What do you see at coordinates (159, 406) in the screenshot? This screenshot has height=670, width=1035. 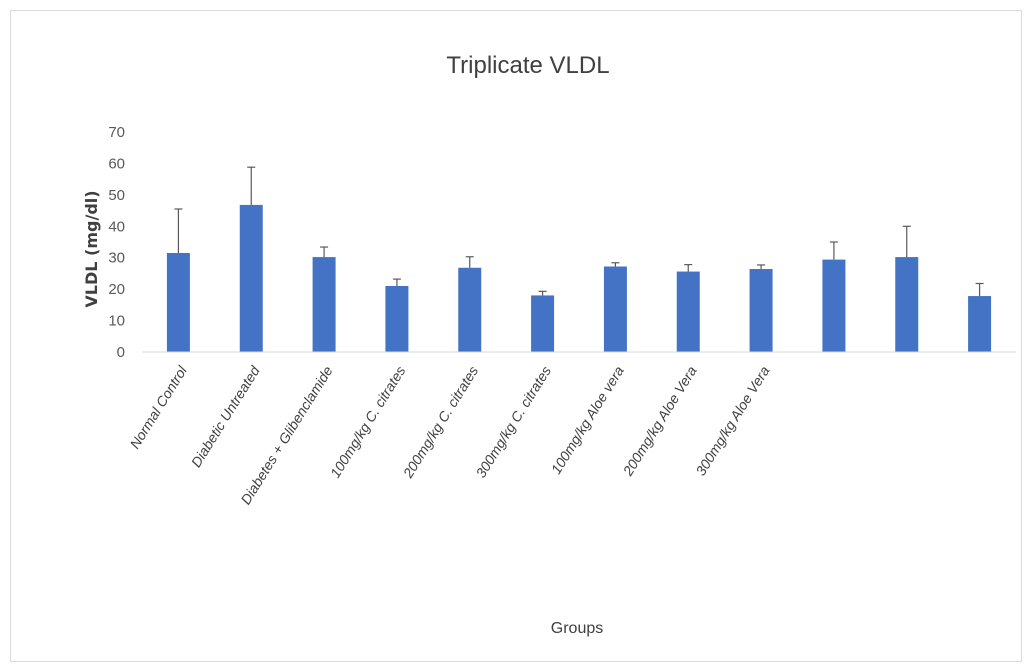 I see `category-label: Normal Control` at bounding box center [159, 406].